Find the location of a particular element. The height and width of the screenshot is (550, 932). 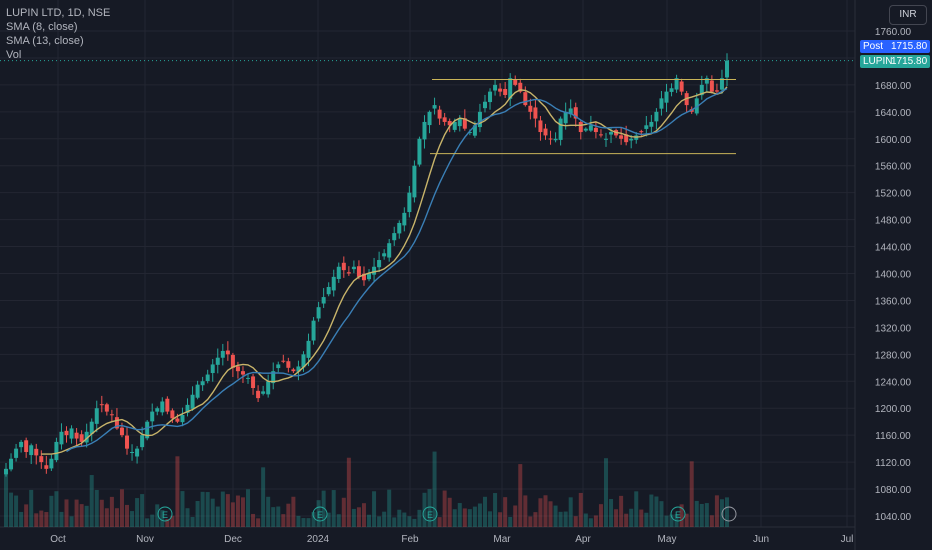

earnings-marker-icon is located at coordinates (165, 514).